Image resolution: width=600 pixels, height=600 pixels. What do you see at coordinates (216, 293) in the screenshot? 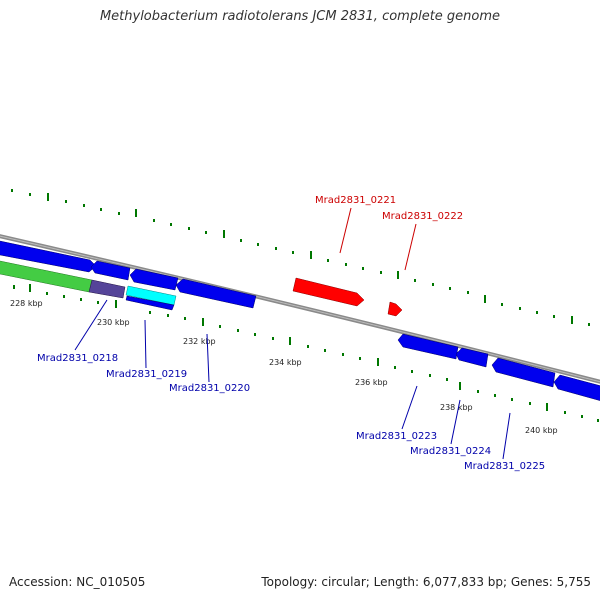
I see `gene-blue-long` at bounding box center [216, 293].